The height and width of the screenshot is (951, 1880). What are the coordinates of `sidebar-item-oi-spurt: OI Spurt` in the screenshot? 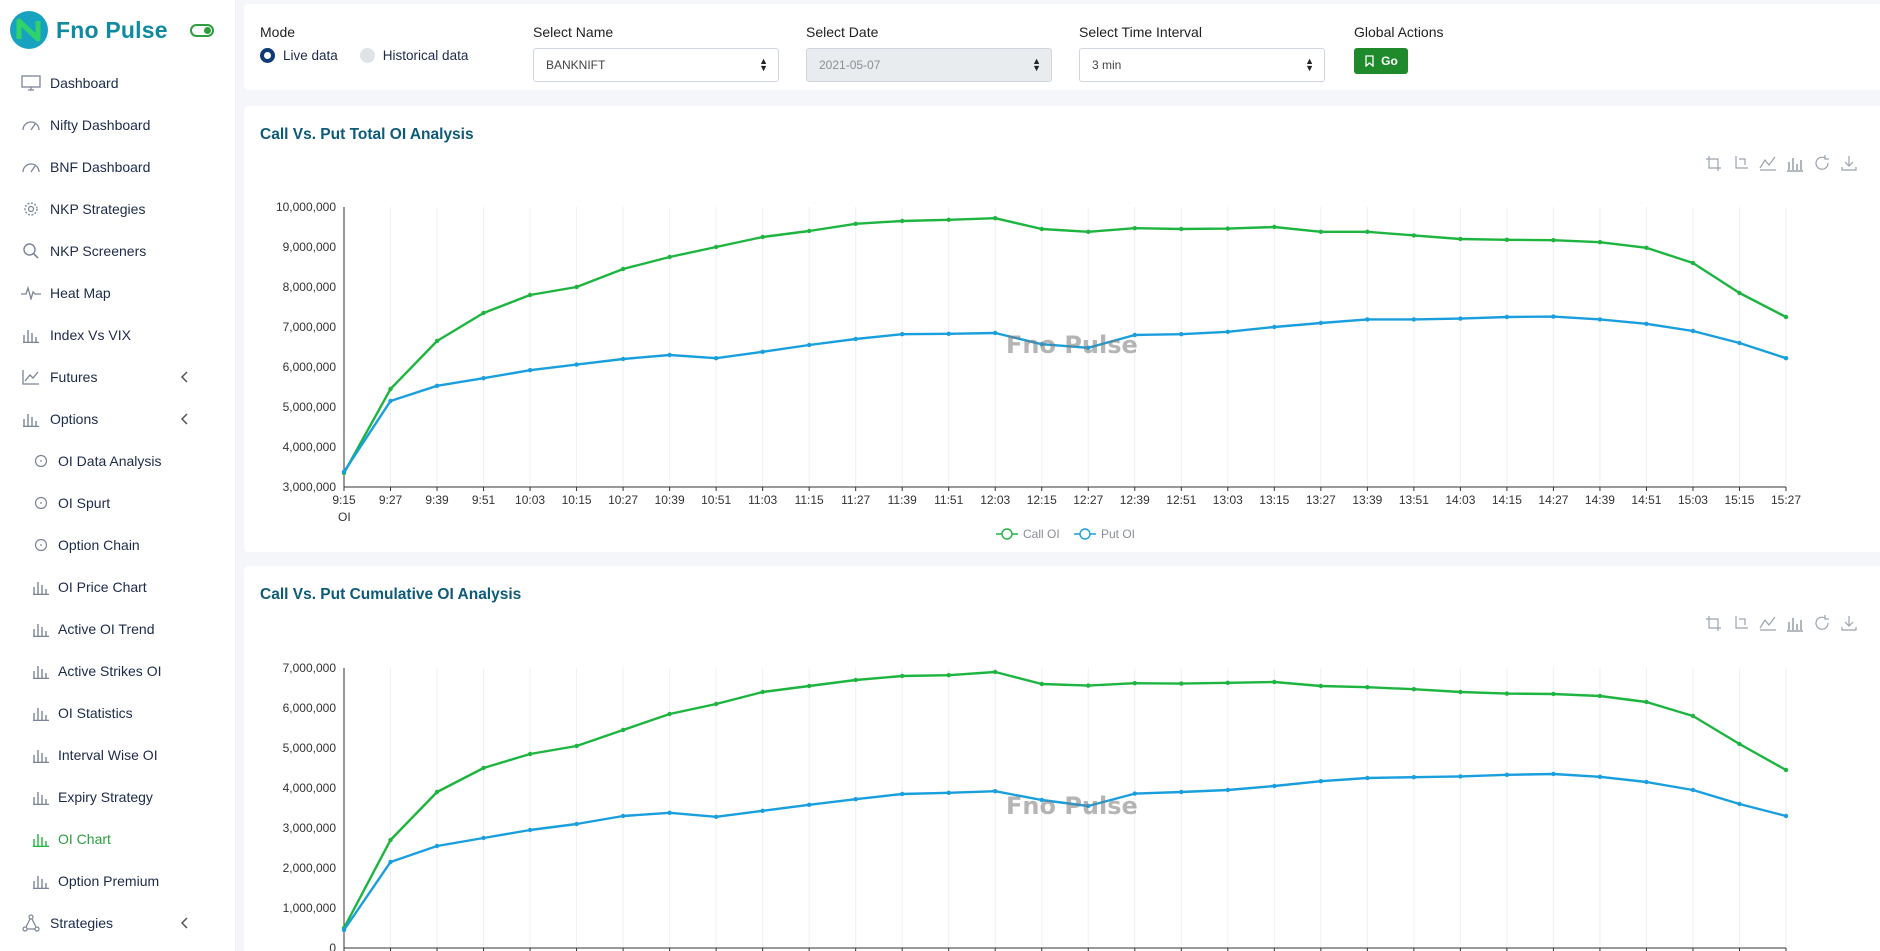 It's located at (117, 503).